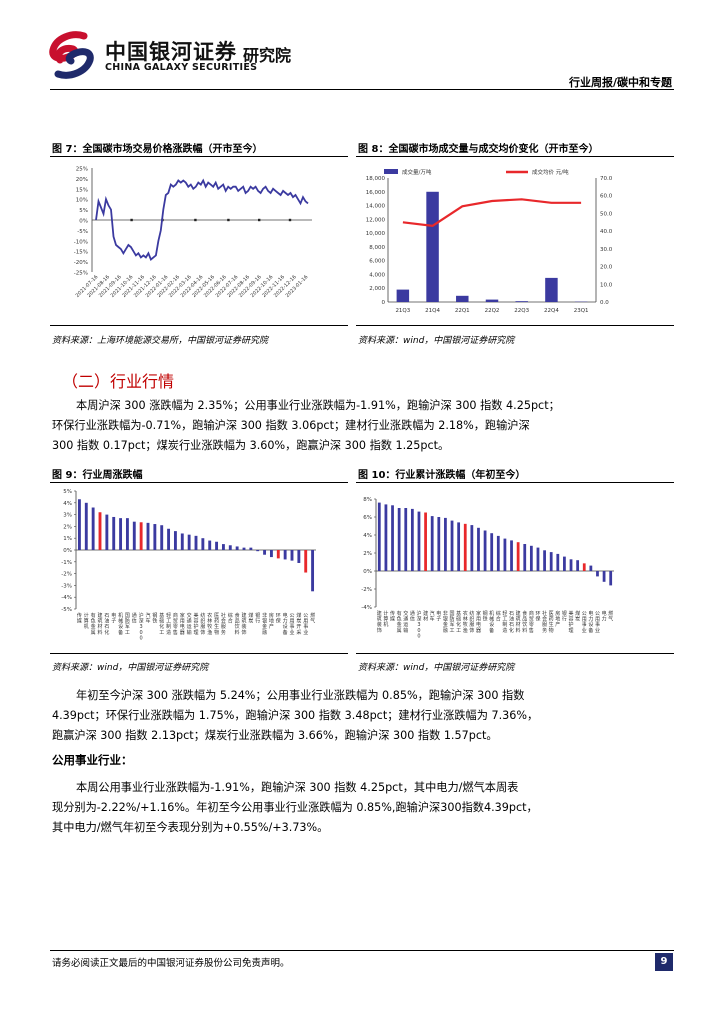  What do you see at coordinates (82, 180) in the screenshot?
I see `fig7-y-tick-label: 20%` at bounding box center [82, 180].